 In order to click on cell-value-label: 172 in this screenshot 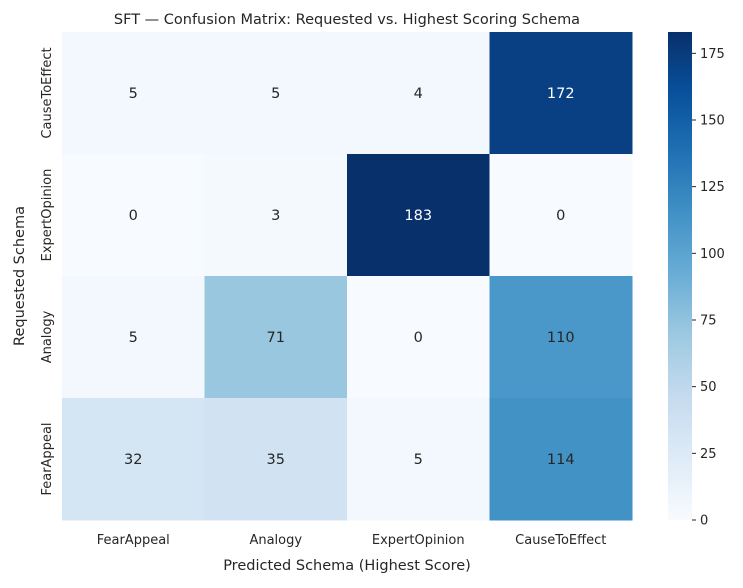, I will do `click(561, 94)`.